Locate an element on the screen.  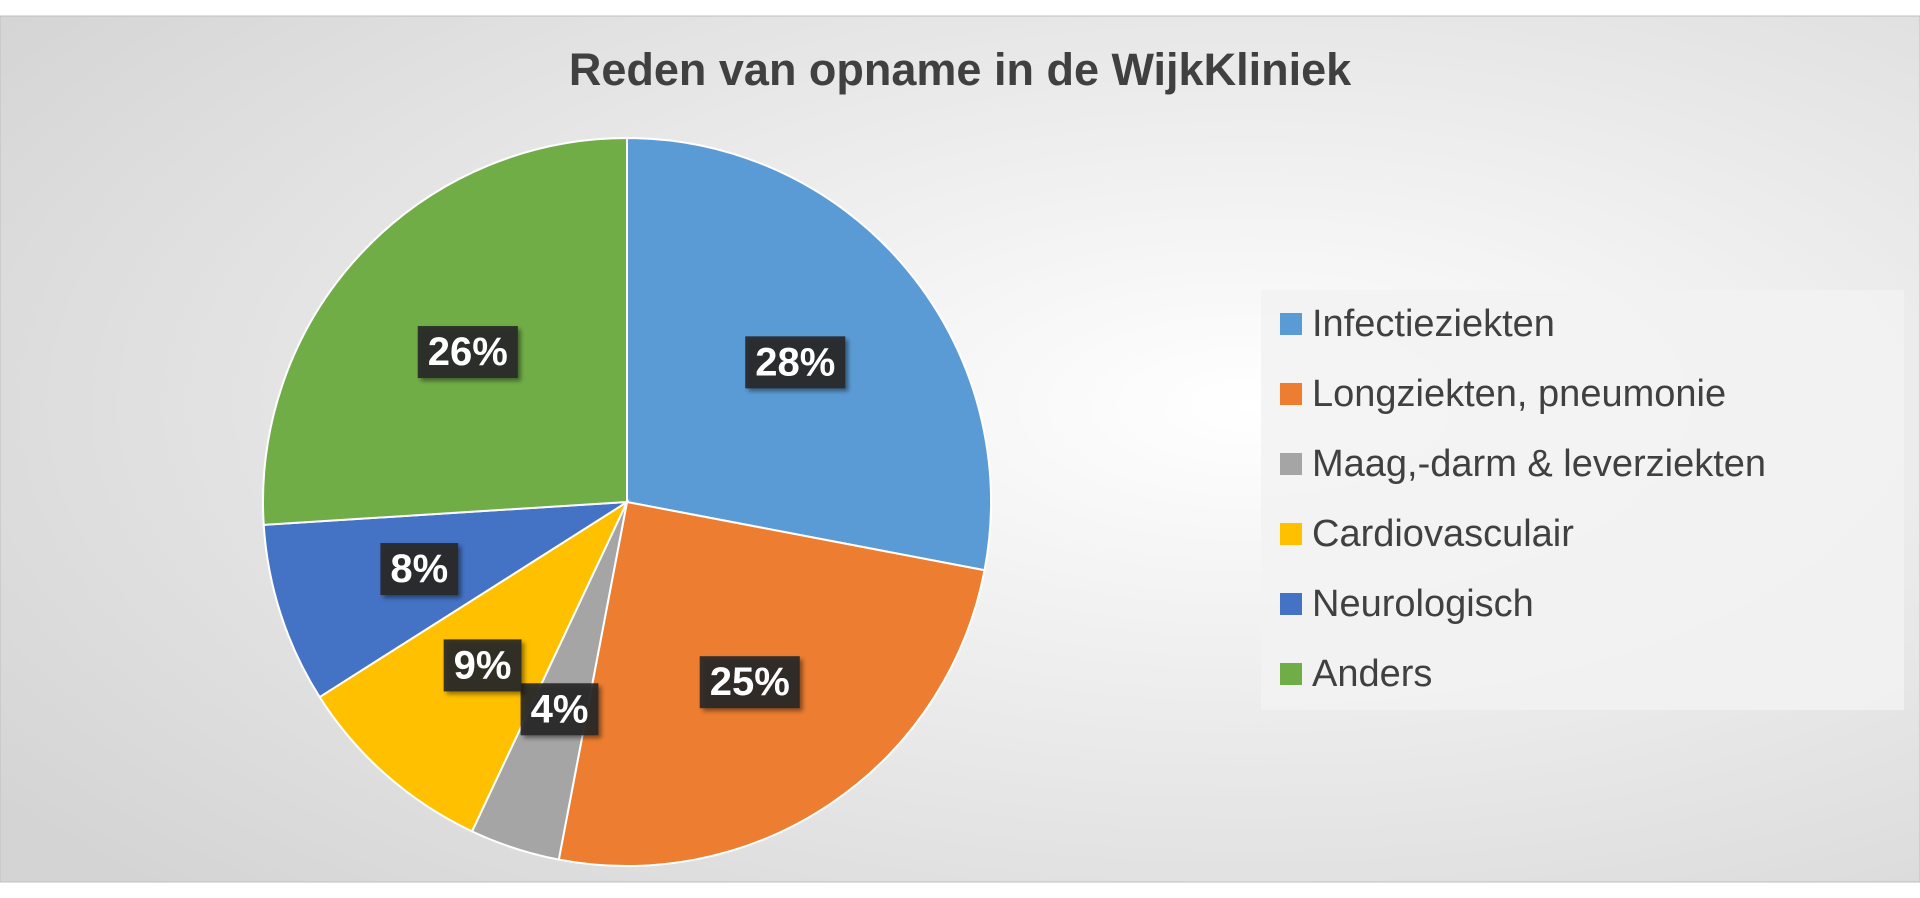
data-label: 4% is located at coordinates (559, 709).